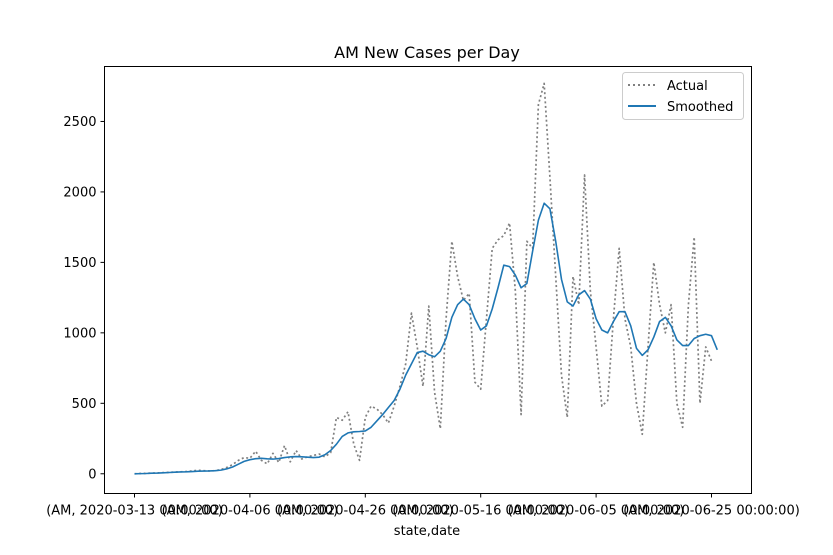  I want to click on y-tick-label: 1000, so click(79, 333).